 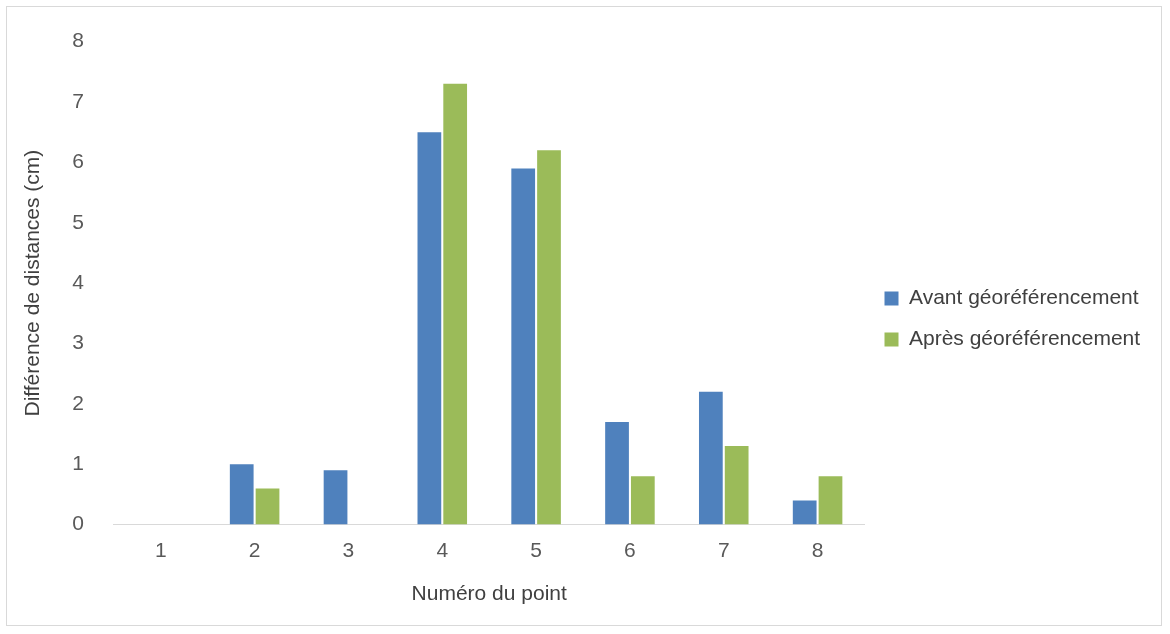 I want to click on x-tick-label: 5, so click(x=536, y=549).